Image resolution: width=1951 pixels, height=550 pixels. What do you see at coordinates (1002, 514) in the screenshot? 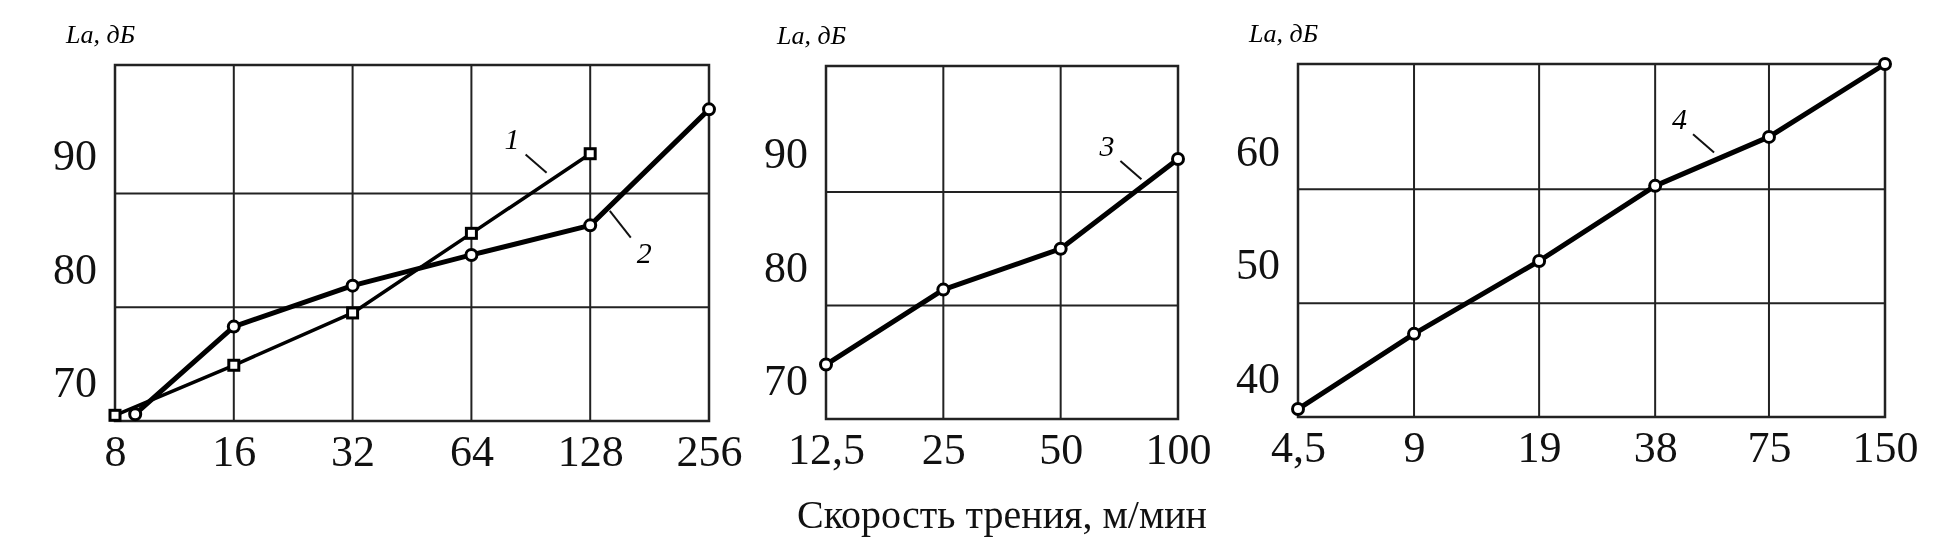
I see `x-axis-title: Скорость трения, м/мин` at bounding box center [1002, 514].